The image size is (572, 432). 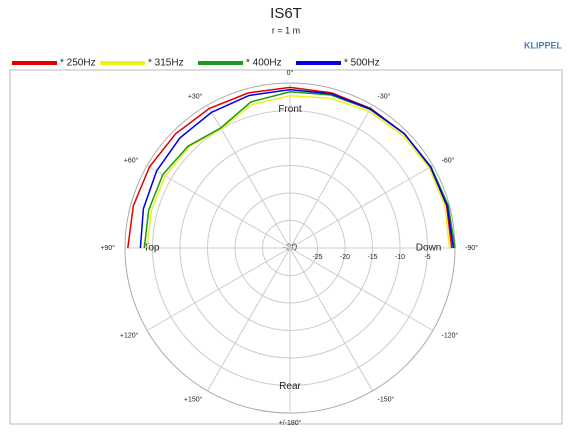 I want to click on r-tick-label: -15, so click(x=372, y=257).